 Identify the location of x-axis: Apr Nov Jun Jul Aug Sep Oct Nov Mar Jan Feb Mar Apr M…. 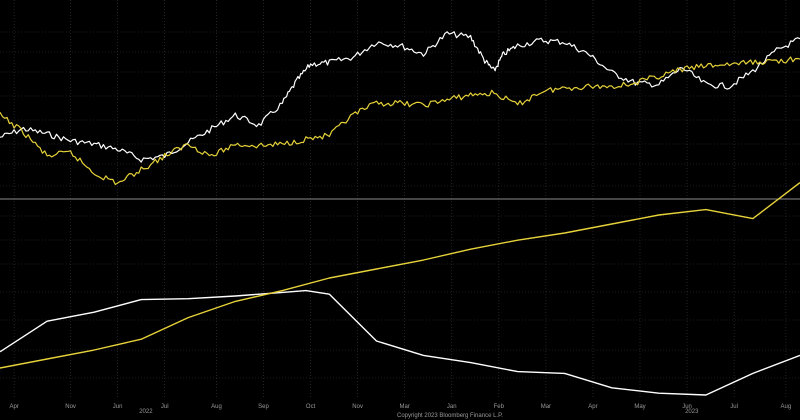
(400, 409).